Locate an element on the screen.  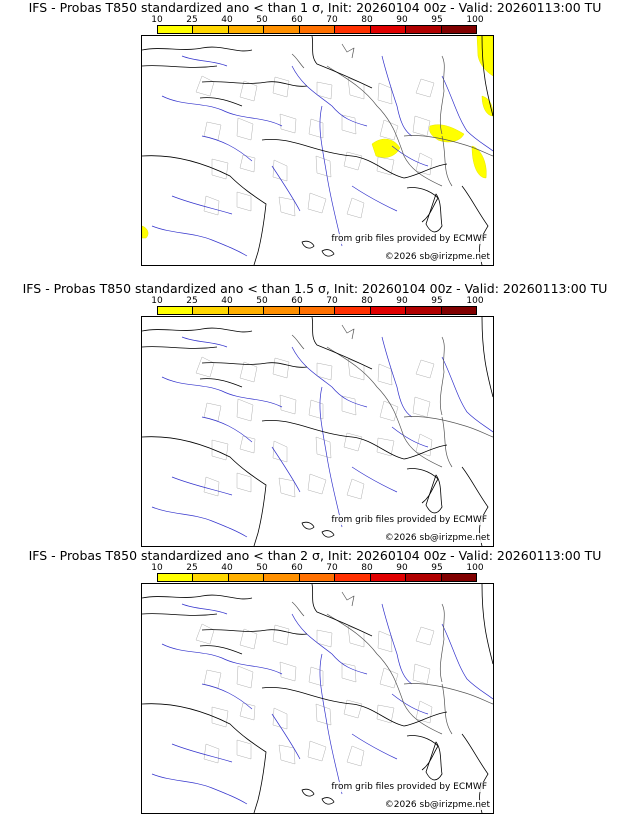
scale-tick-label: 90 is located at coordinates (402, 20).